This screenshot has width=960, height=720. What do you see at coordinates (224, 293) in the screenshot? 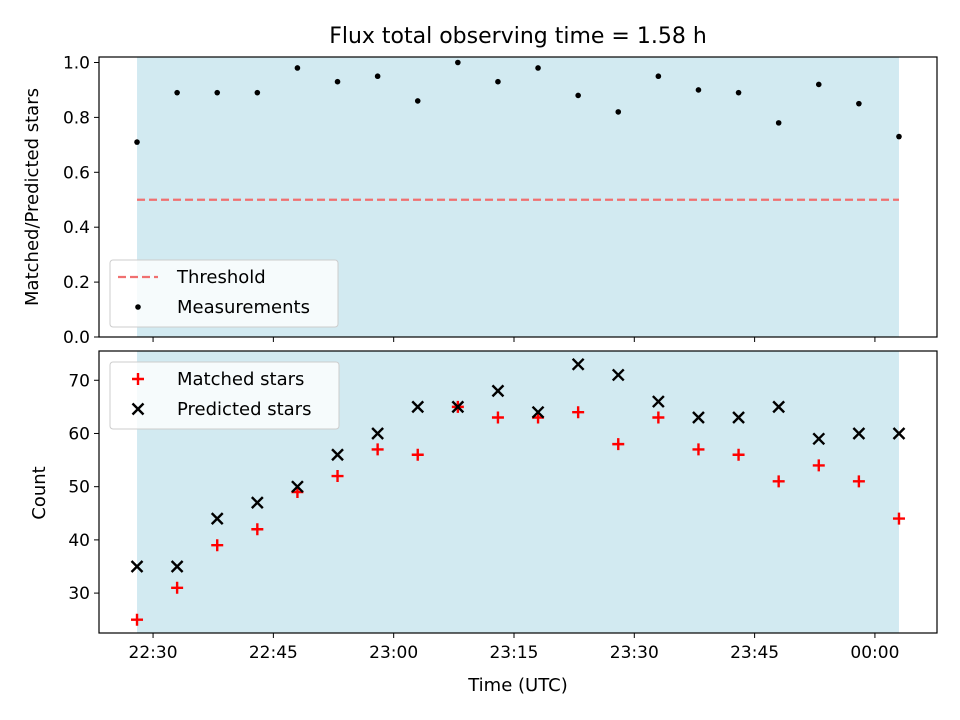
I see `top-legend-box` at bounding box center [224, 293].